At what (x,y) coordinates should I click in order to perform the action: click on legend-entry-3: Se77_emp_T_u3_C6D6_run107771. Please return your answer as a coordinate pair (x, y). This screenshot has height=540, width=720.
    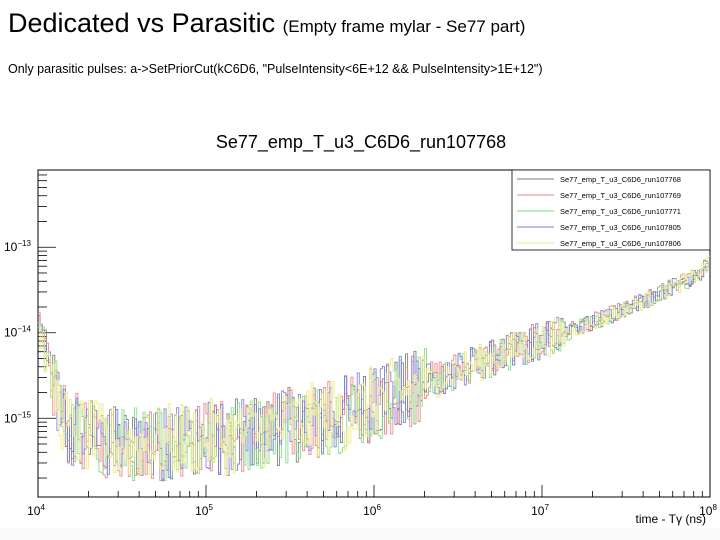
    Looking at the image, I should click on (620, 211).